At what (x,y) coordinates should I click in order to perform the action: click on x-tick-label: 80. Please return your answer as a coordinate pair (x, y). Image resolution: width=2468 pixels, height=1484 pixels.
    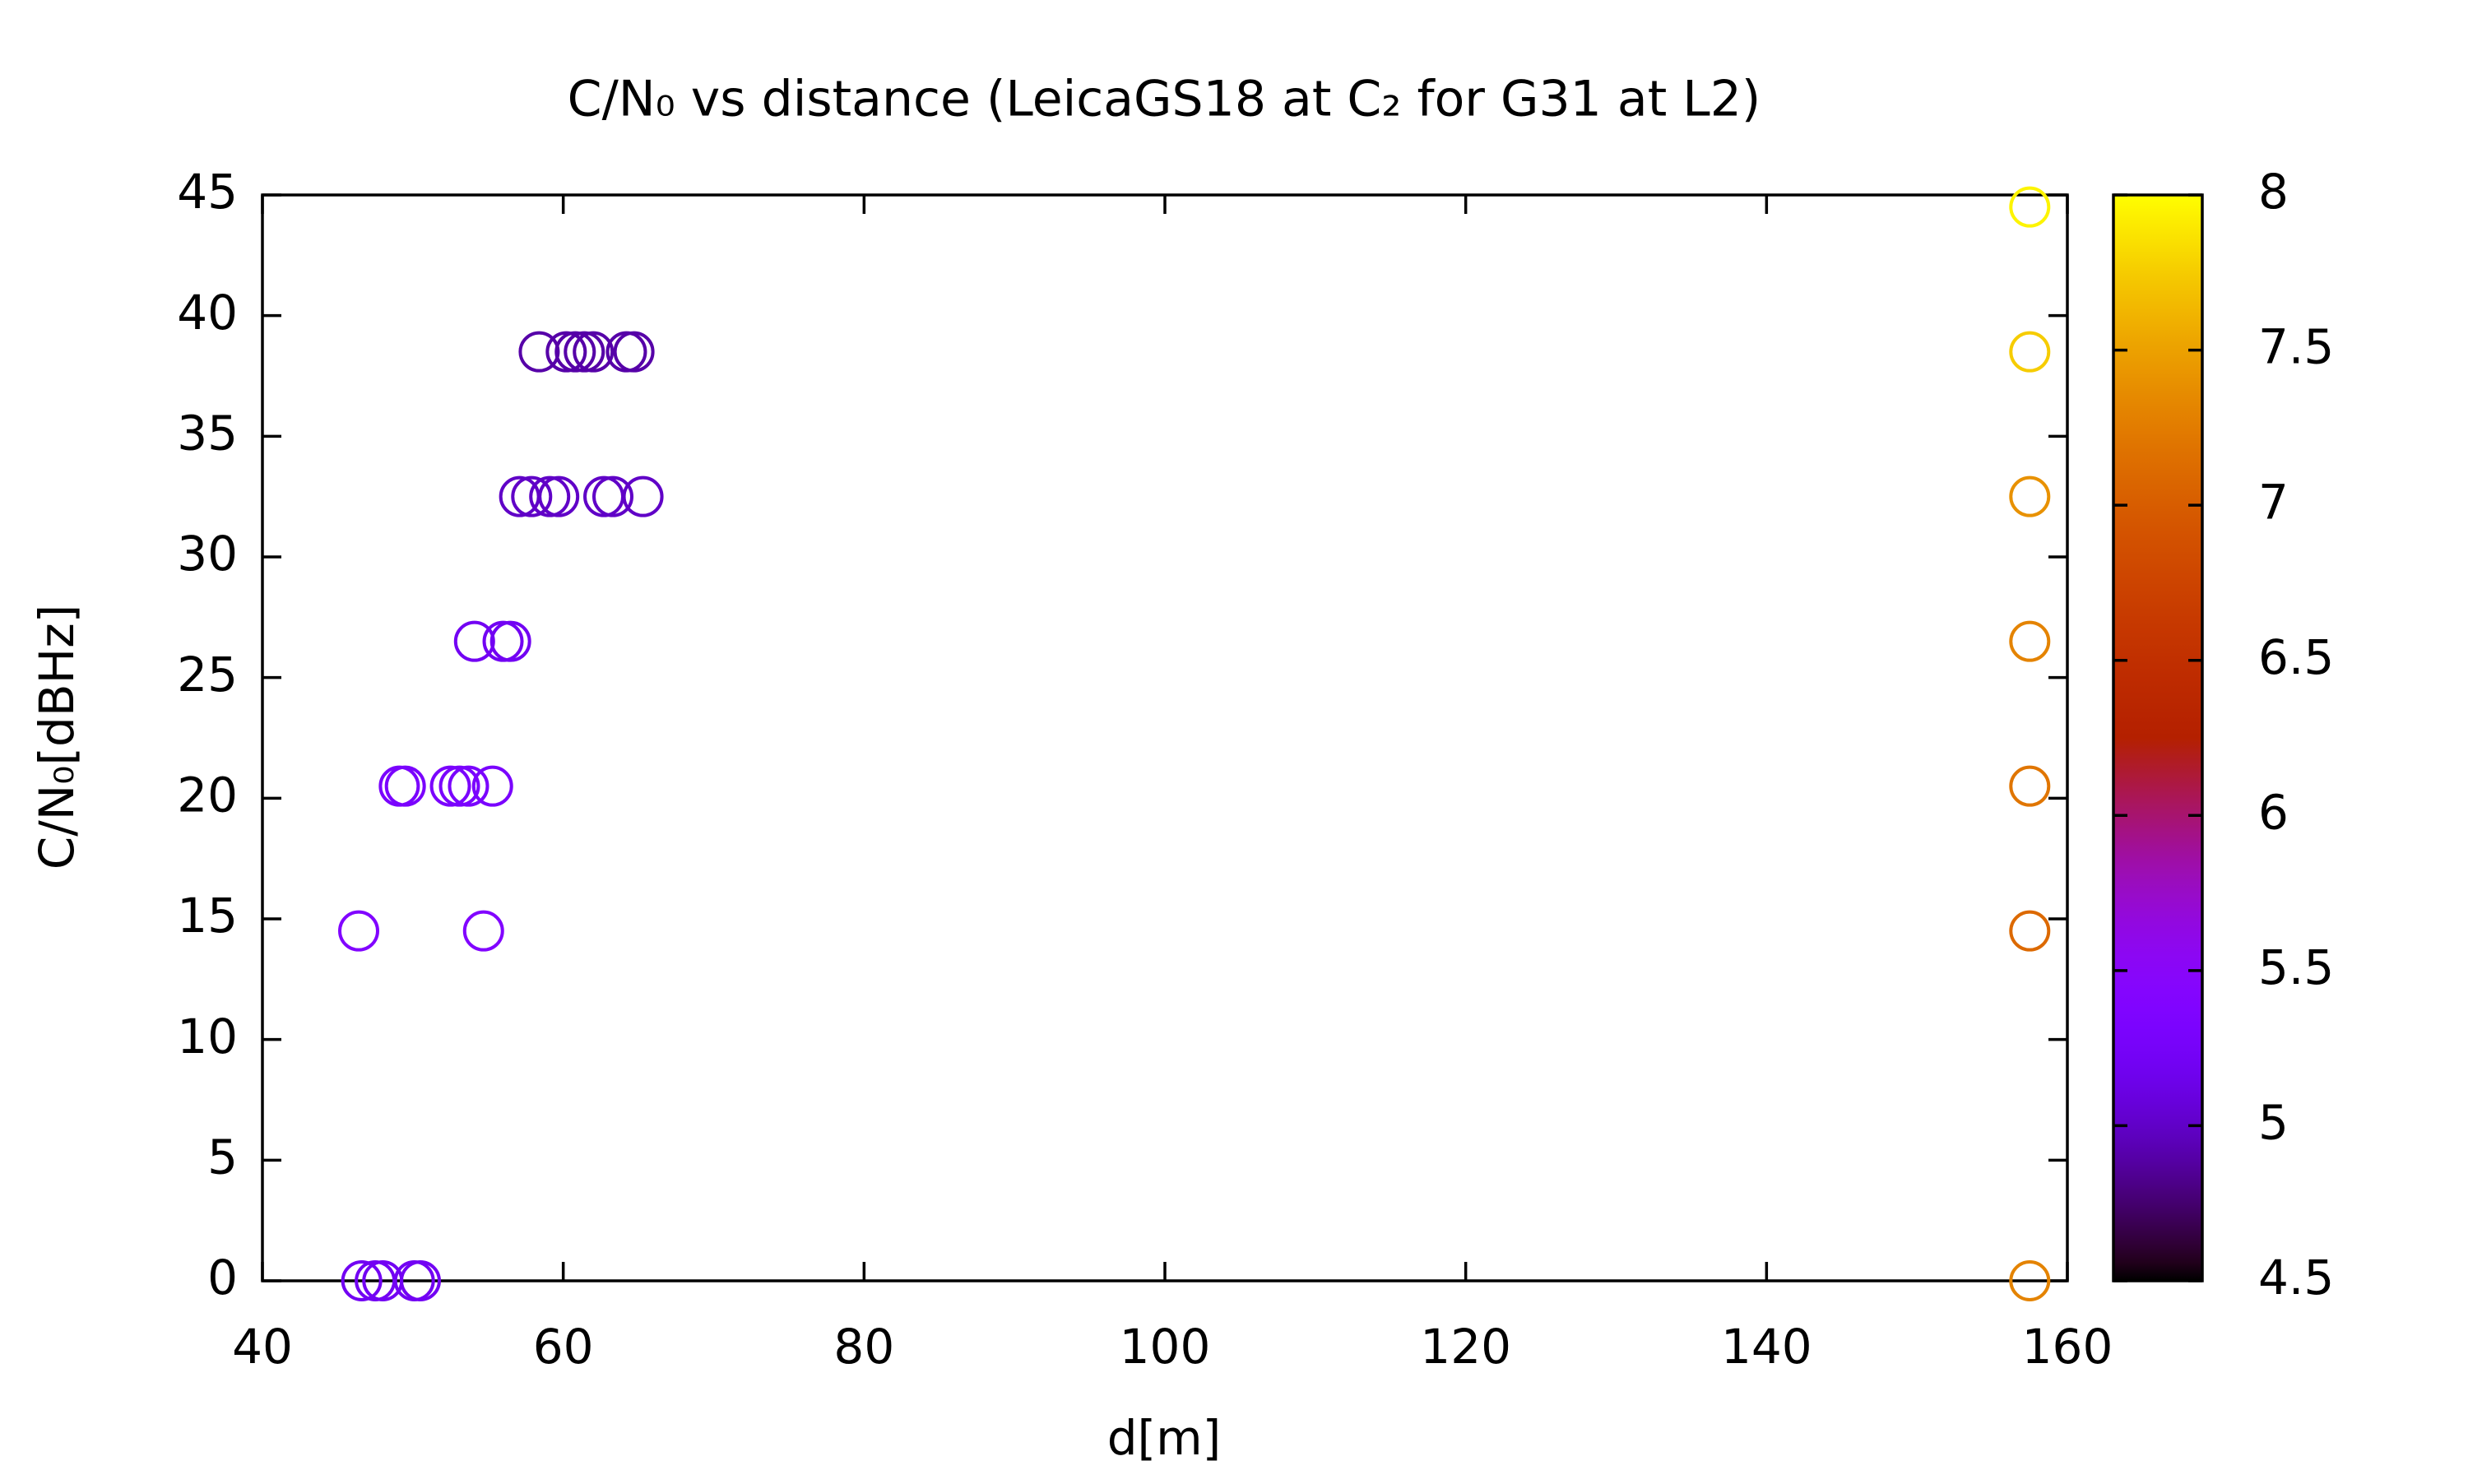
    Looking at the image, I should click on (864, 1347).